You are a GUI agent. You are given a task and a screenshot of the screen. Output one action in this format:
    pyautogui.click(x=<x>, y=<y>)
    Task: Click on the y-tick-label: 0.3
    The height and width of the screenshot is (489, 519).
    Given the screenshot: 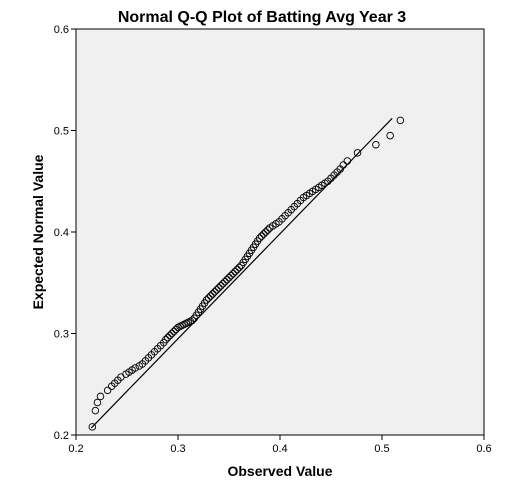 What is the action you would take?
    pyautogui.click(x=61, y=335)
    